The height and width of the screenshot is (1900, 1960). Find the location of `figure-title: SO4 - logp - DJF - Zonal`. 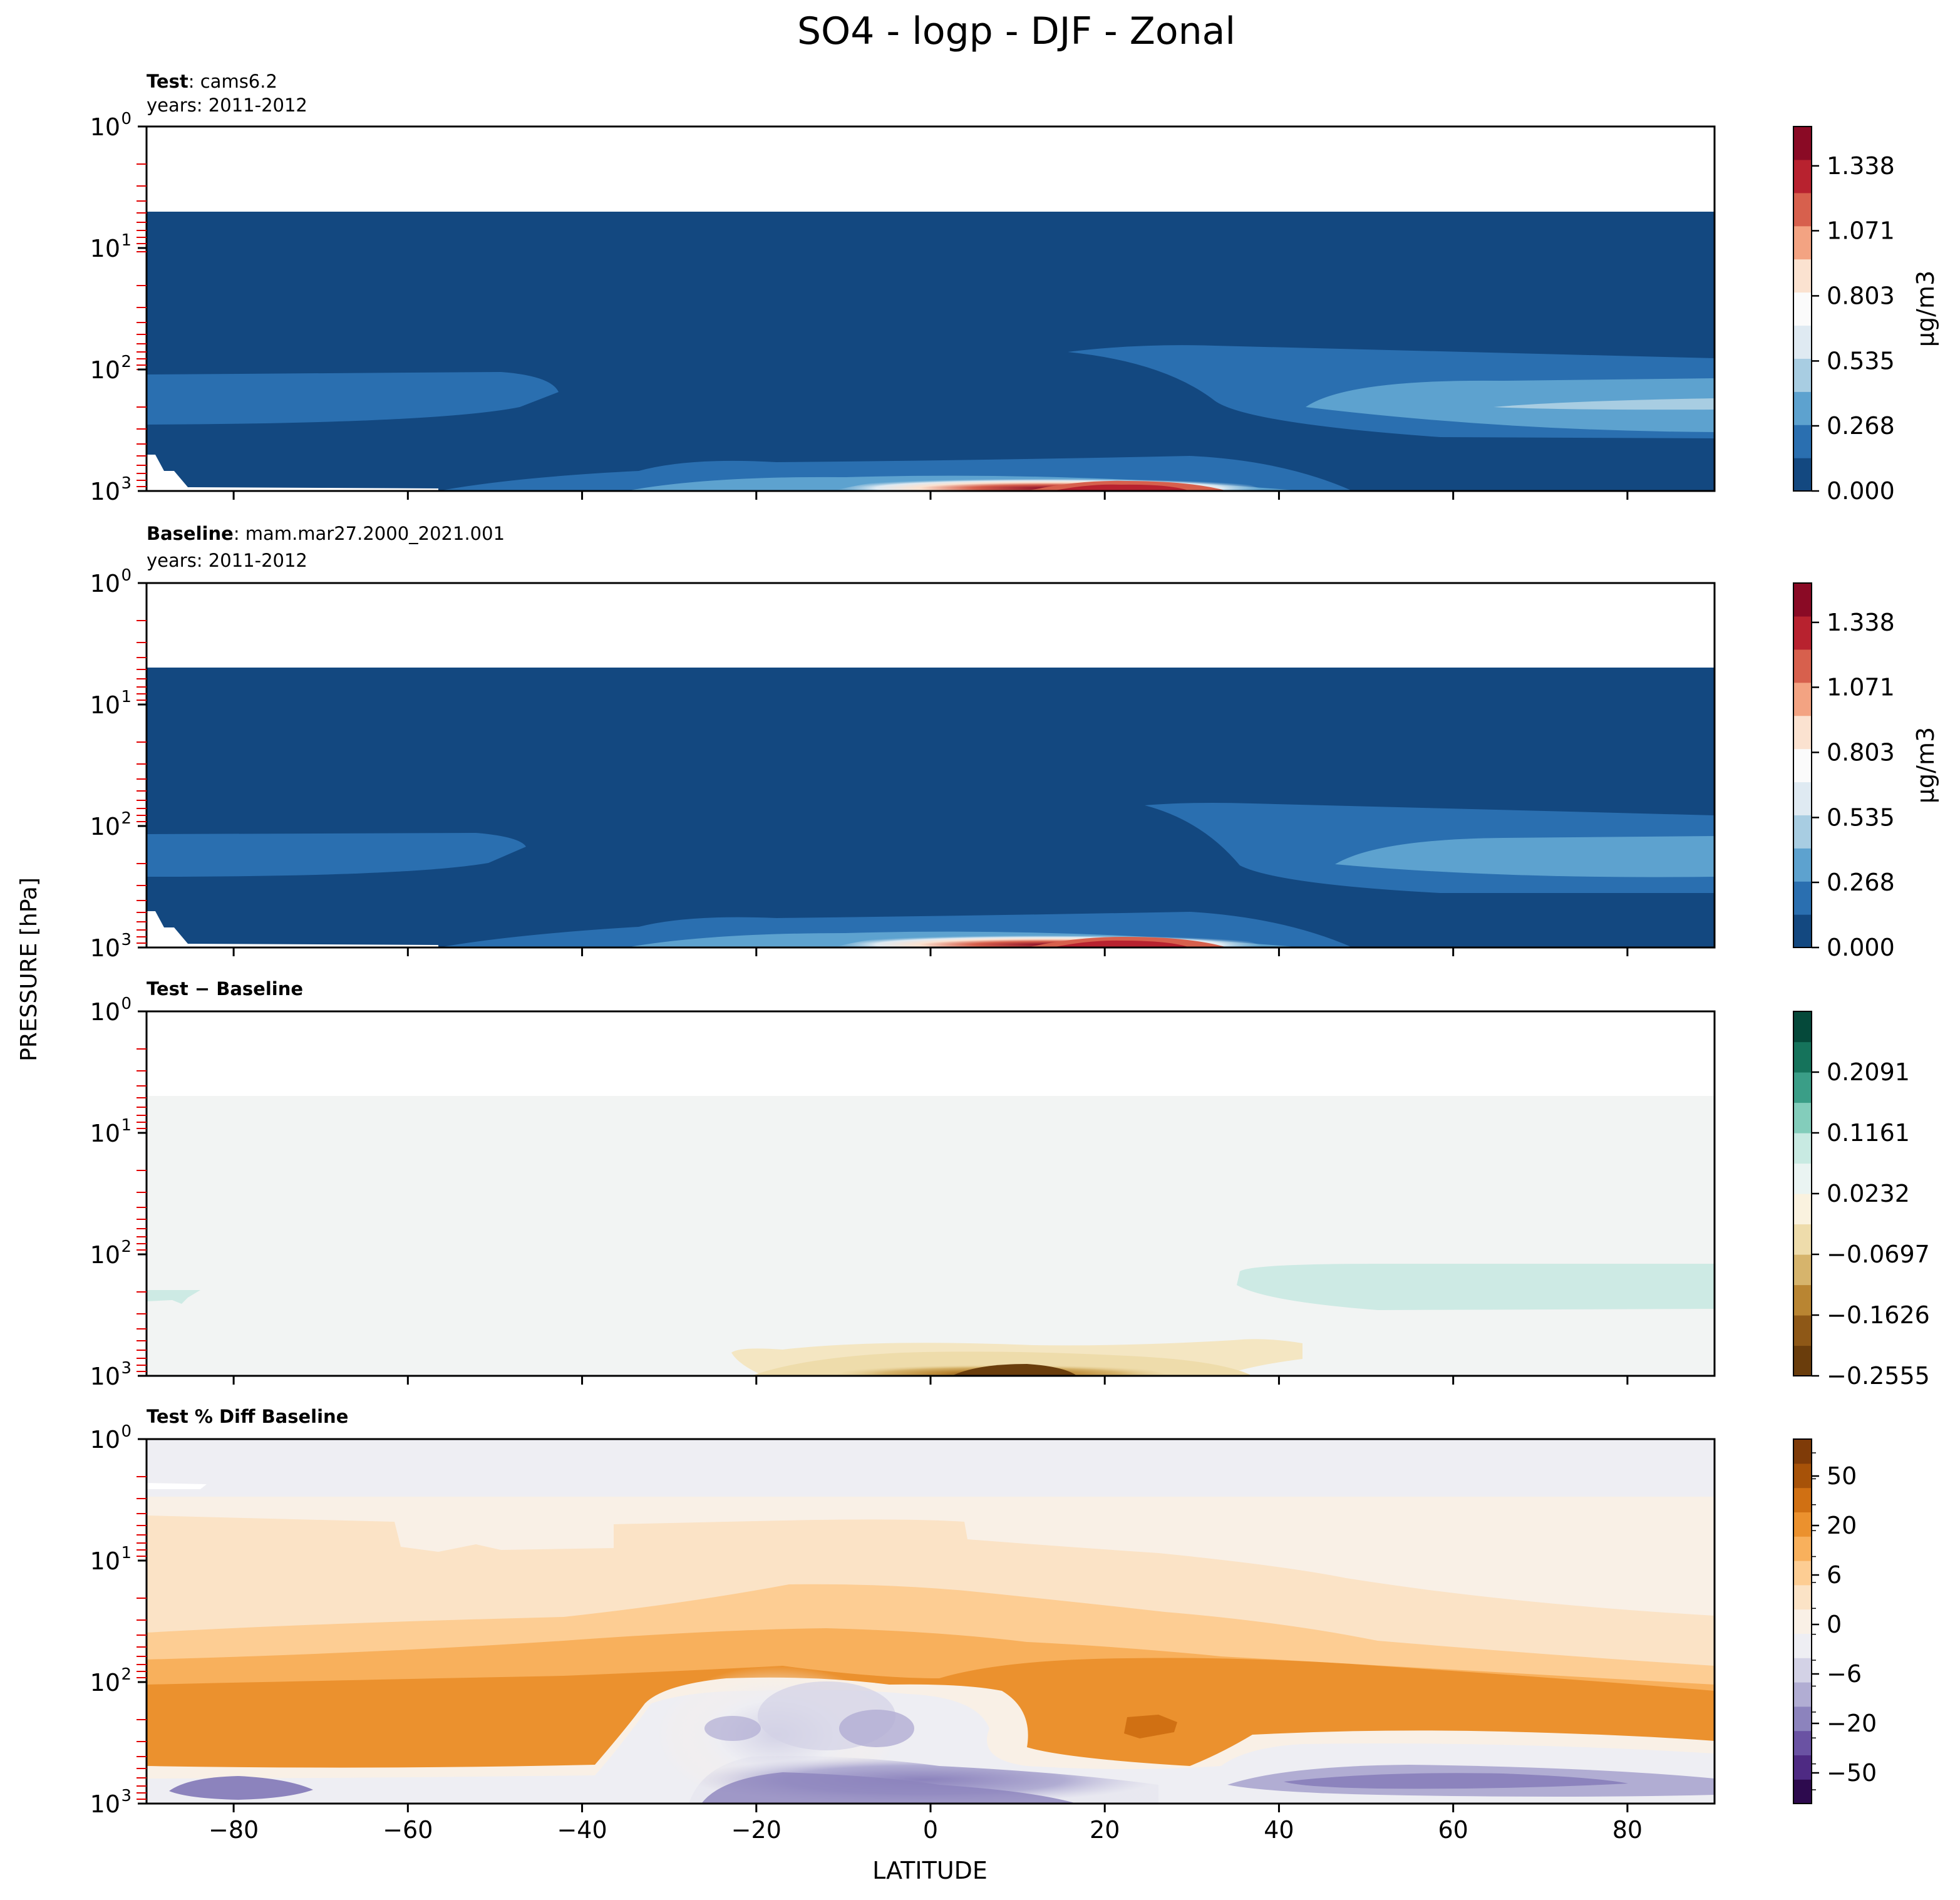

figure-title: SO4 - logp - DJF - Zonal is located at coordinates (1016, 31).